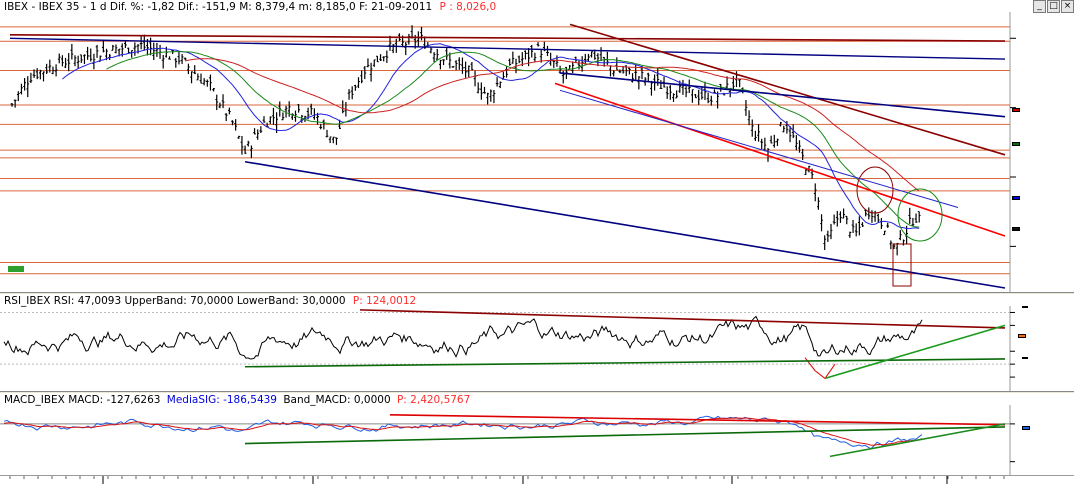 This screenshot has width=1074, height=495. I want to click on maximize-button: □, so click(1053, 6).